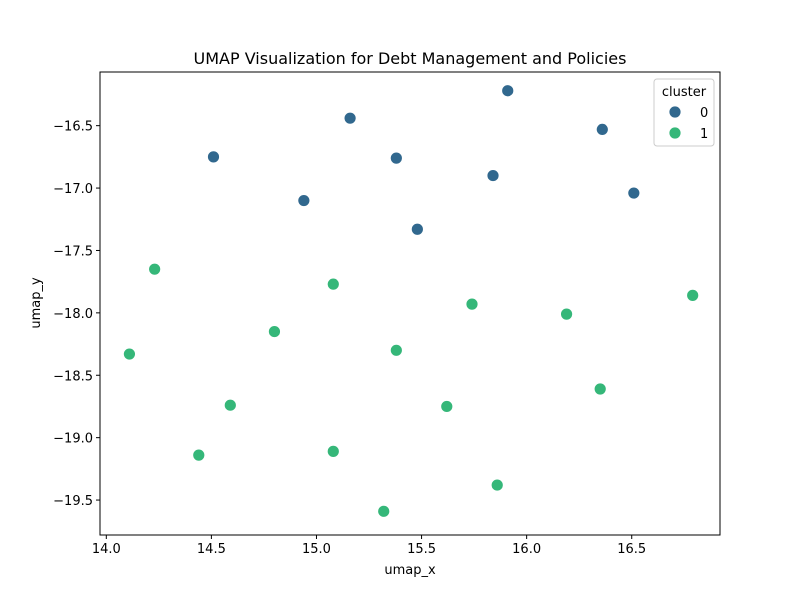 The image size is (800, 600). Describe the element at coordinates (73, 376) in the screenshot. I see `y-tick-label: −18.5` at that location.